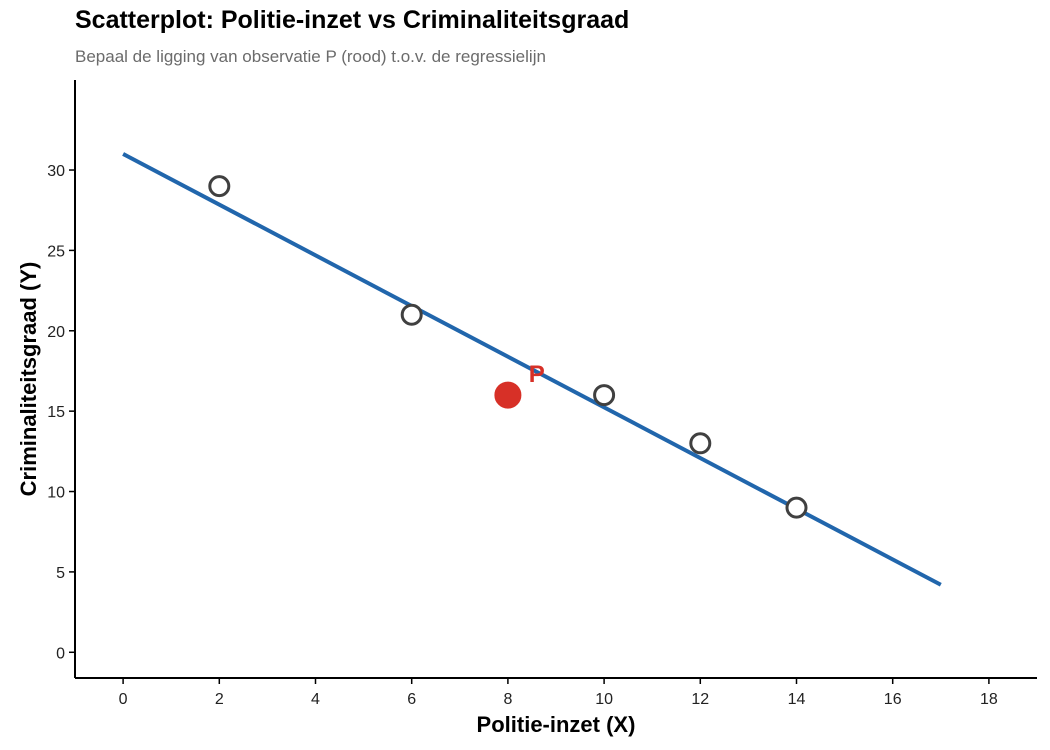 This screenshot has width=1050, height=750. Describe the element at coordinates (604, 699) in the screenshot. I see `x-tick-label: 10` at that location.